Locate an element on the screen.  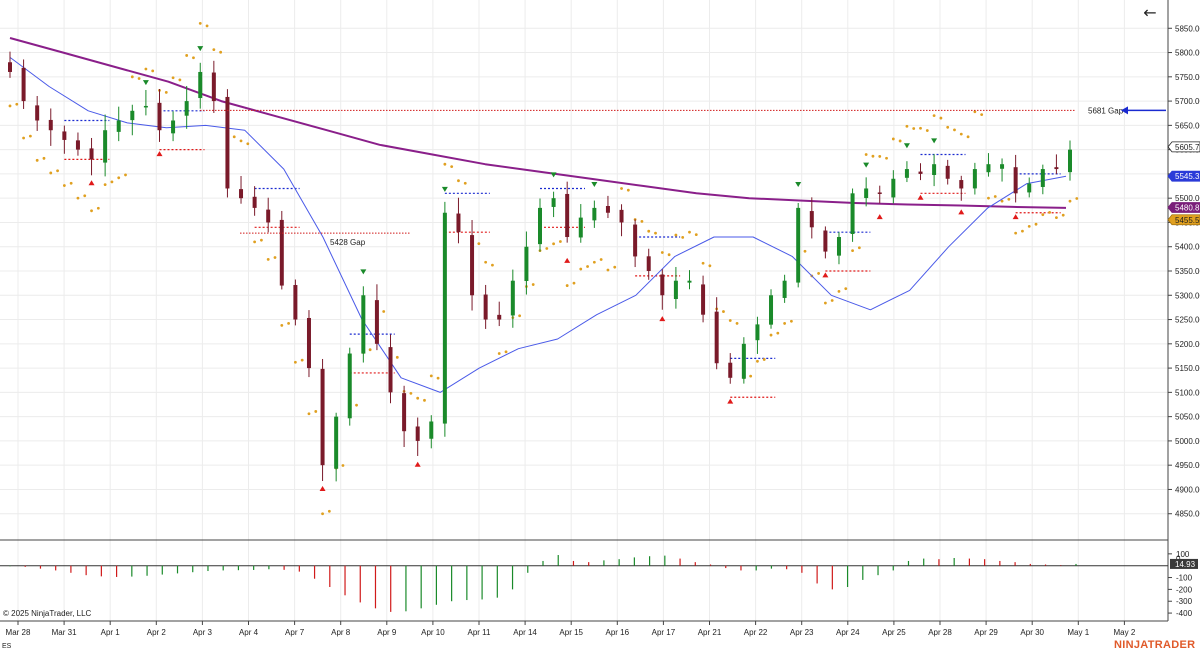
date-label: Apr 15 is located at coordinates (571, 632).